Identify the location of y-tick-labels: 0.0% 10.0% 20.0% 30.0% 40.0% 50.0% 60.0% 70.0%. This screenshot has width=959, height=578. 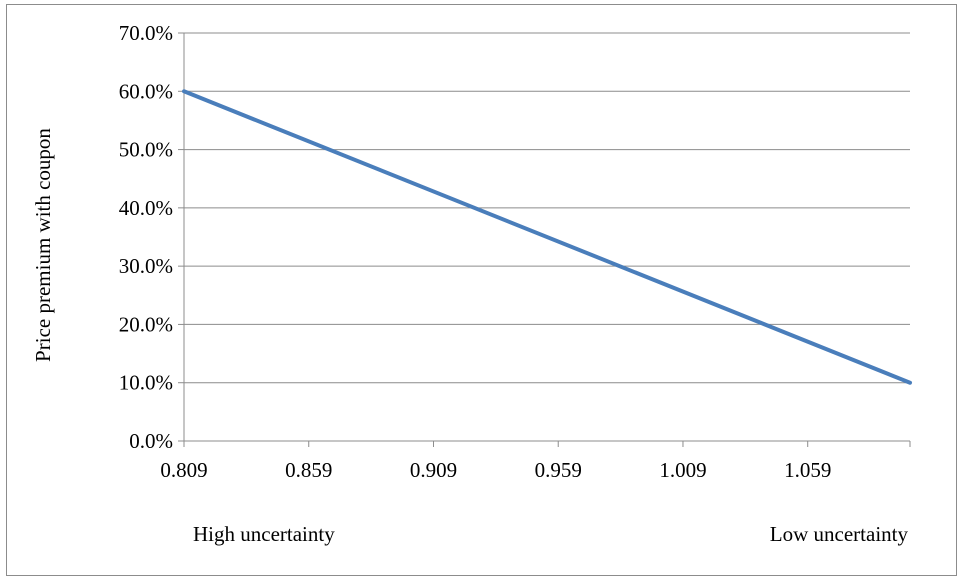
(146, 237).